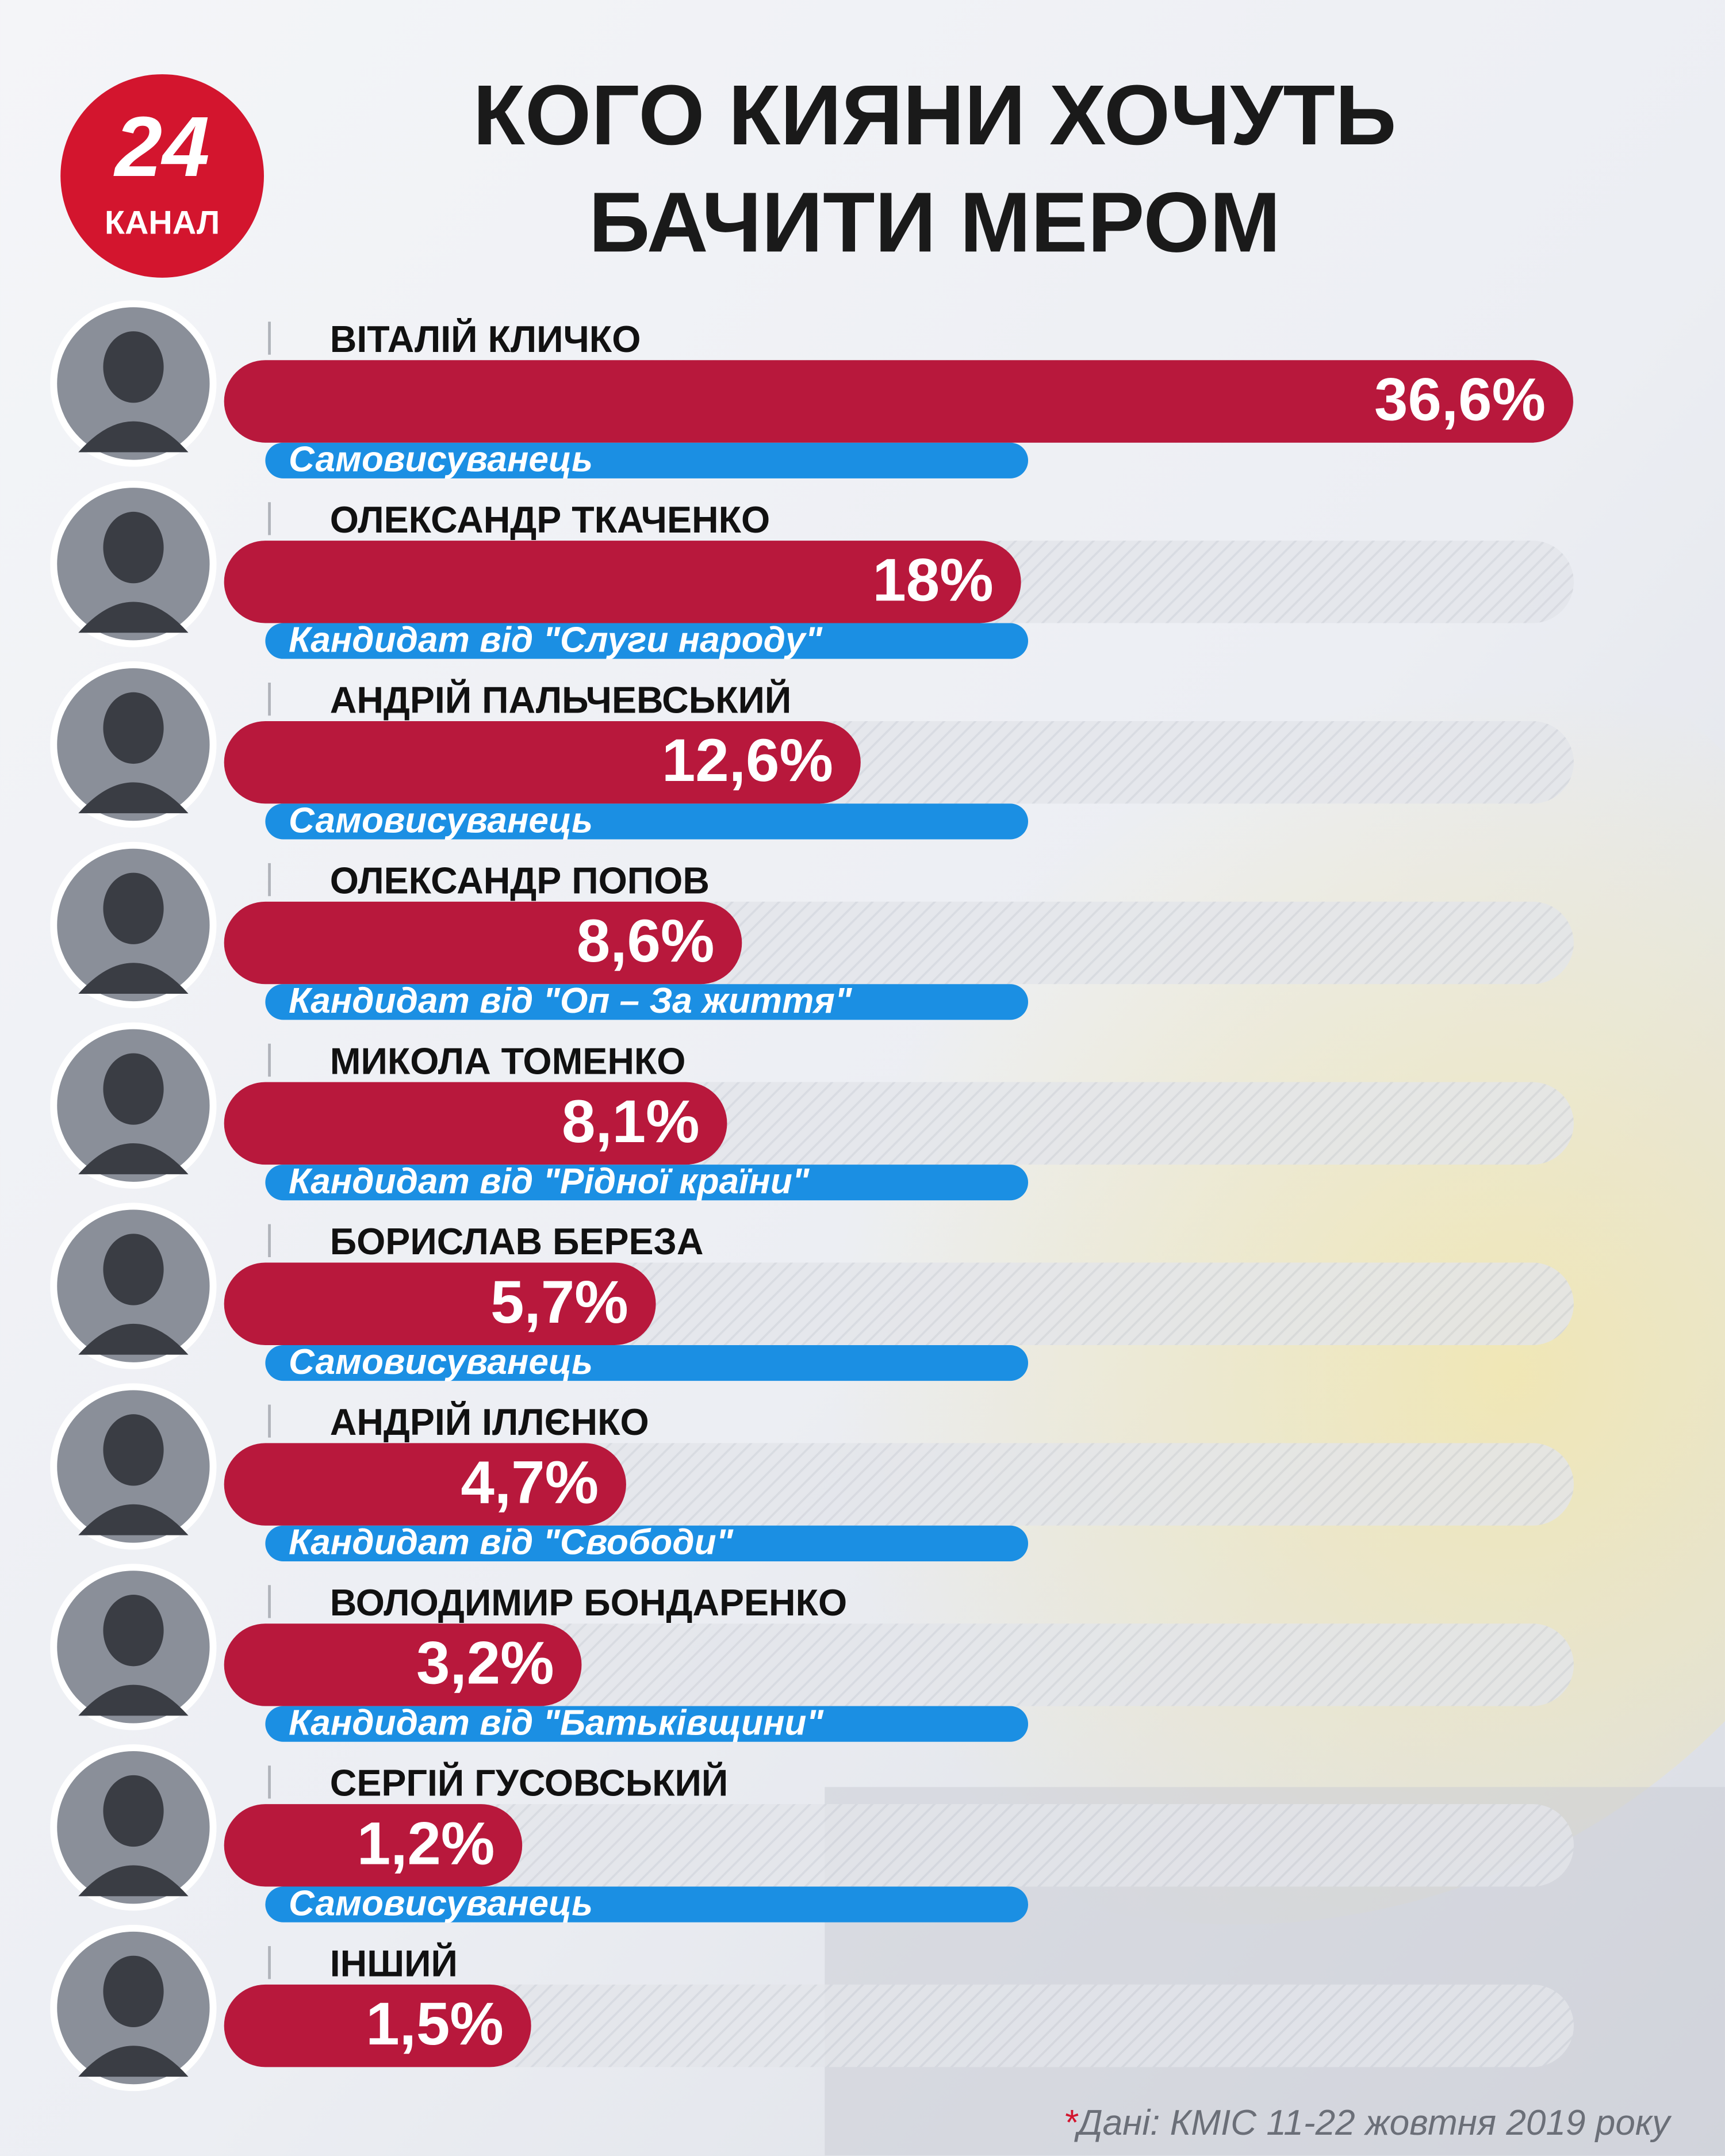 Image resolution: width=1725 pixels, height=2156 pixels. Describe the element at coordinates (1373, 2123) in the screenshot. I see `source-text: Дані: КМІС 11-22 жовтня 2019 року` at that location.